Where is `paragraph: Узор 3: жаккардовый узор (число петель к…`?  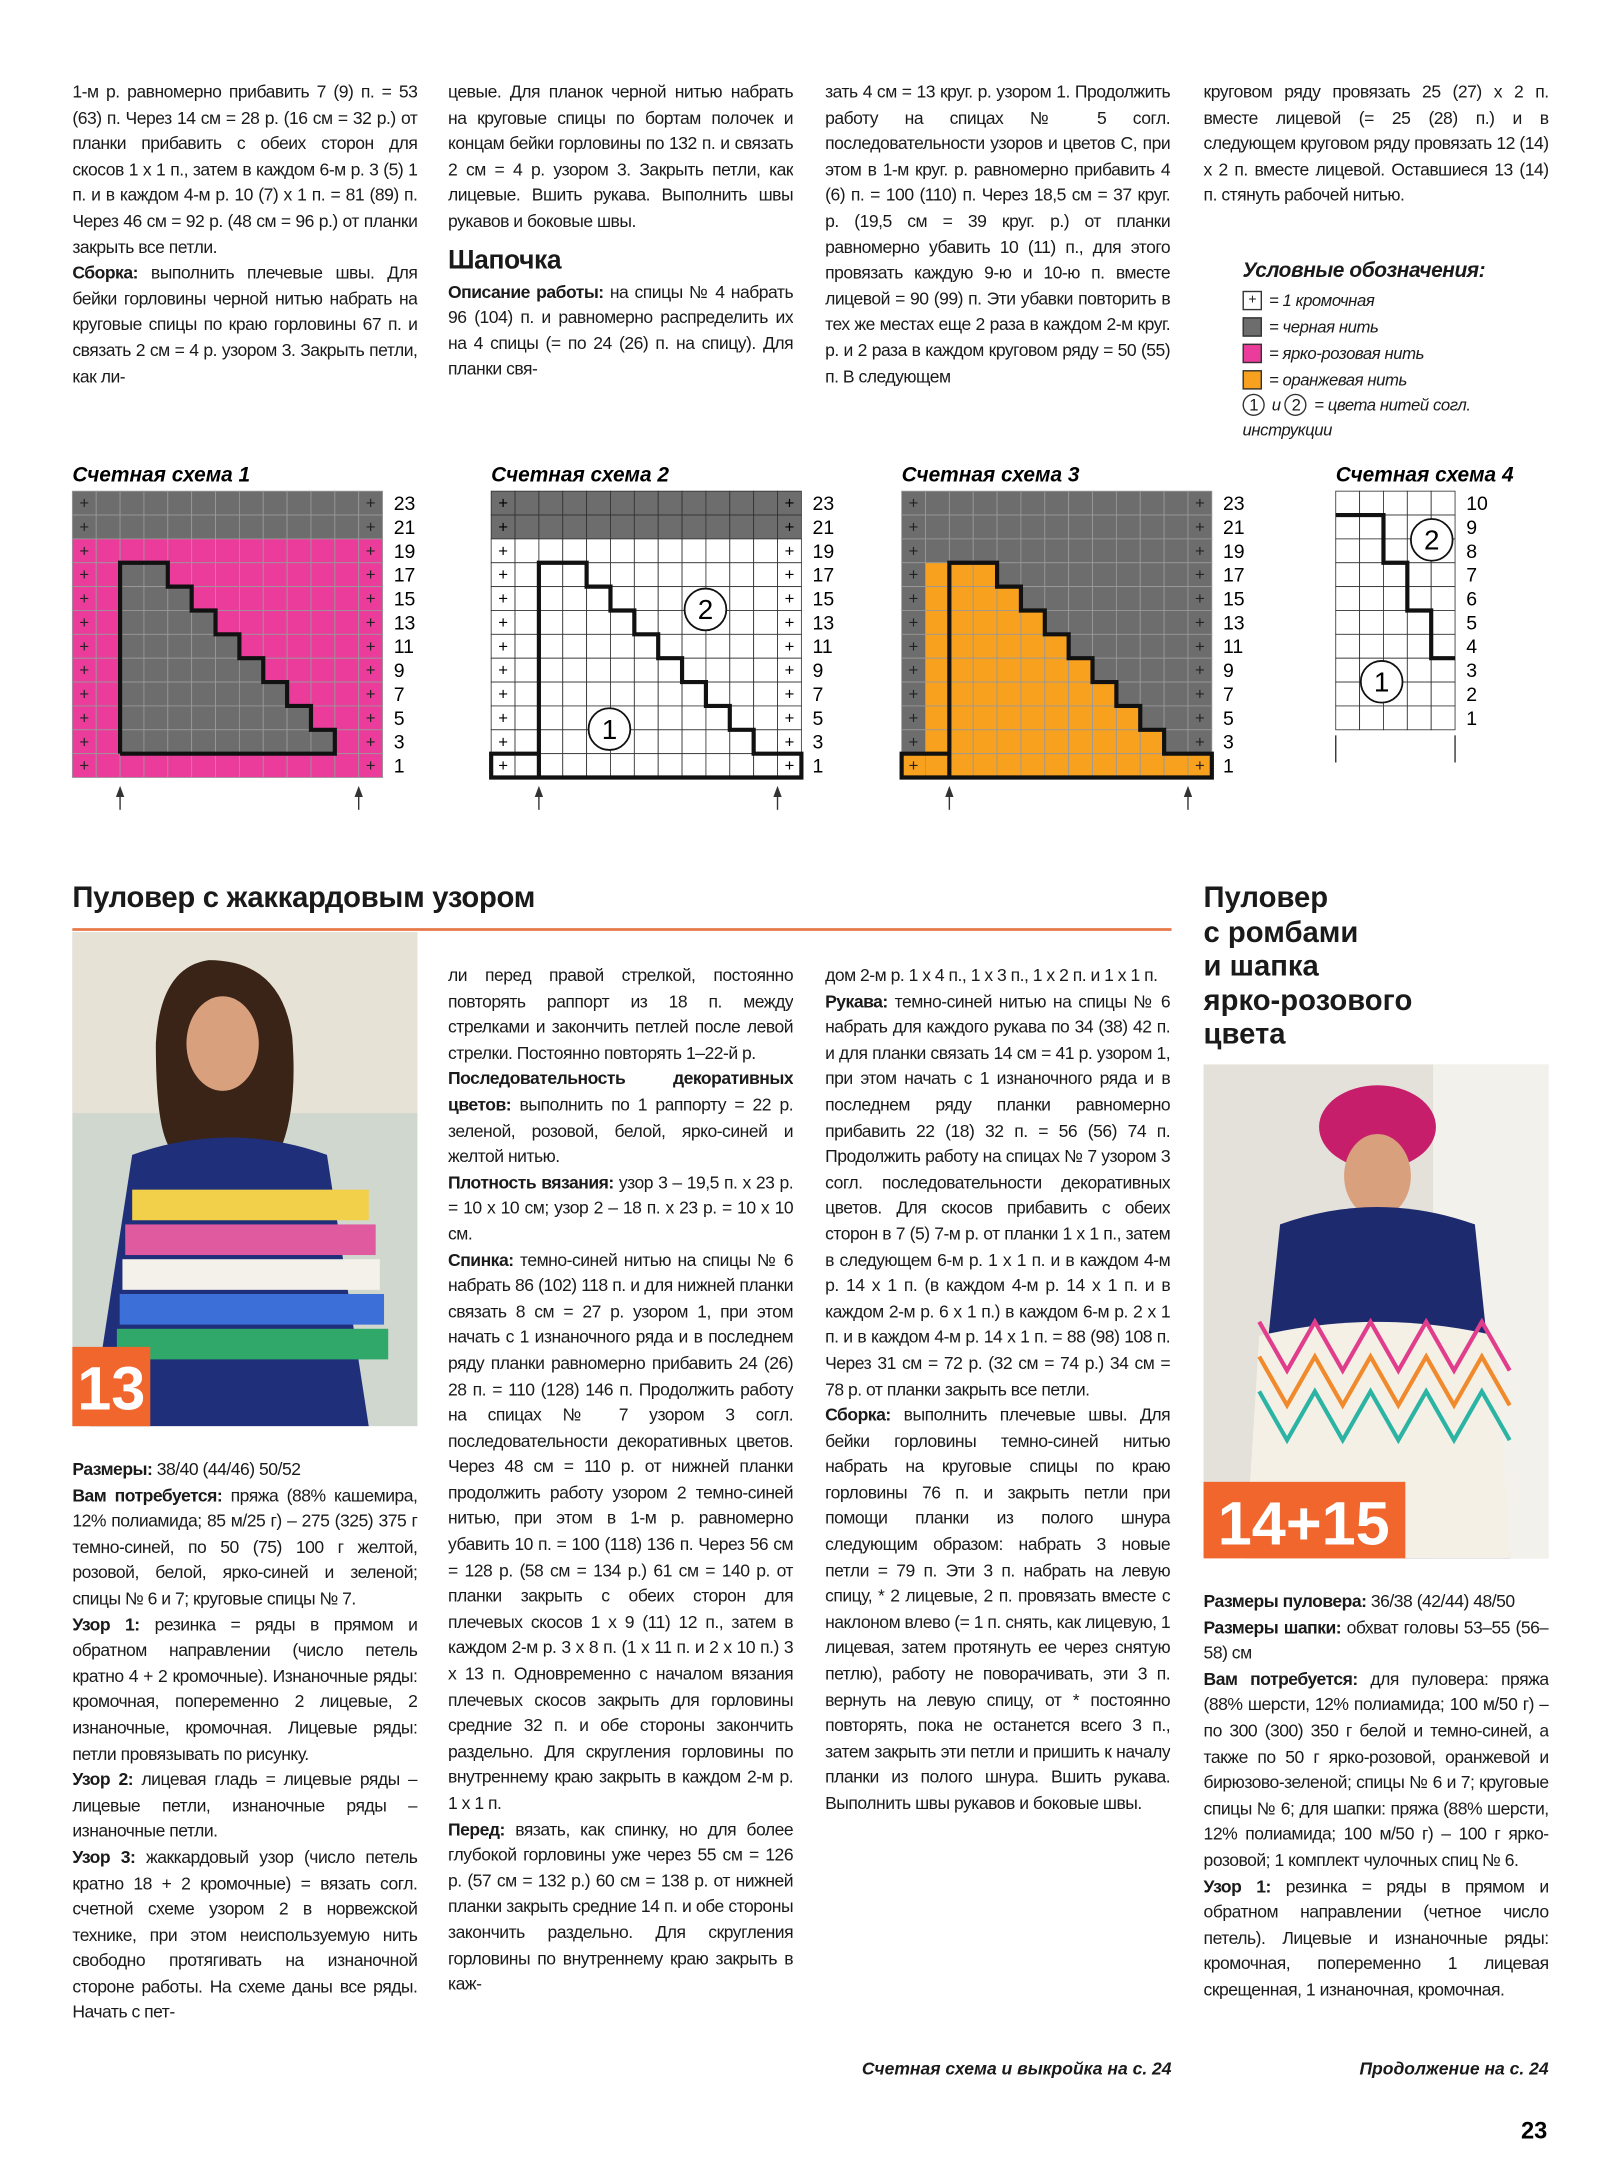 paragraph: Узор 3: жаккардовый узор (число петель к… is located at coordinates (244, 1935).